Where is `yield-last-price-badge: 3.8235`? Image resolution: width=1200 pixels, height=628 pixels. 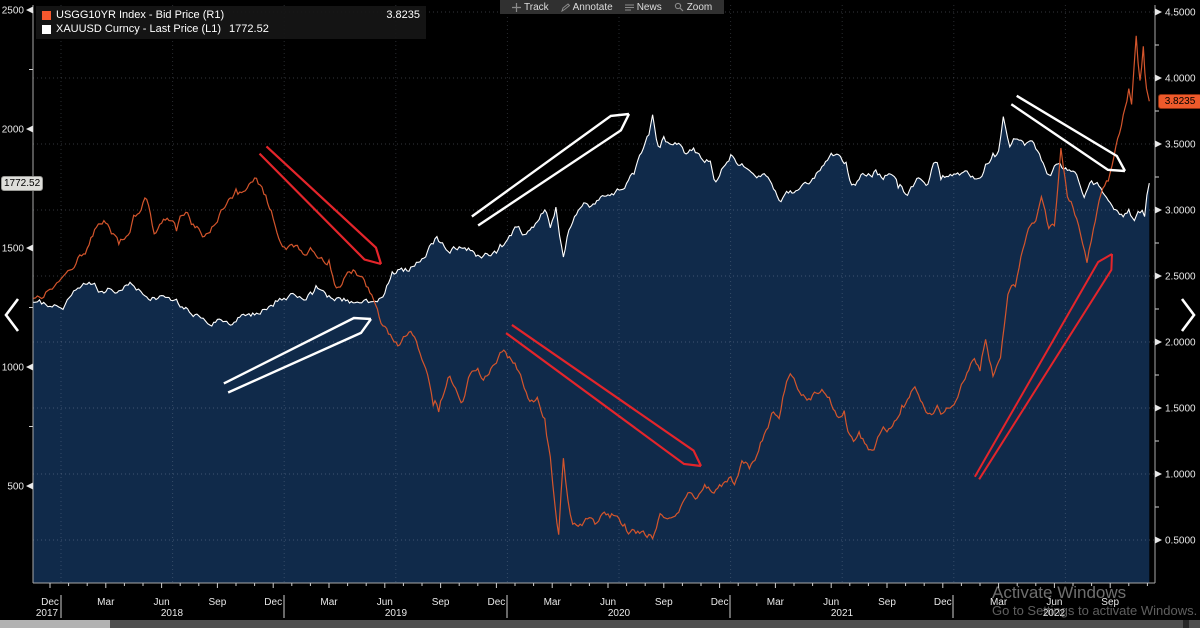 yield-last-price-badge: 3.8235 is located at coordinates (1179, 101).